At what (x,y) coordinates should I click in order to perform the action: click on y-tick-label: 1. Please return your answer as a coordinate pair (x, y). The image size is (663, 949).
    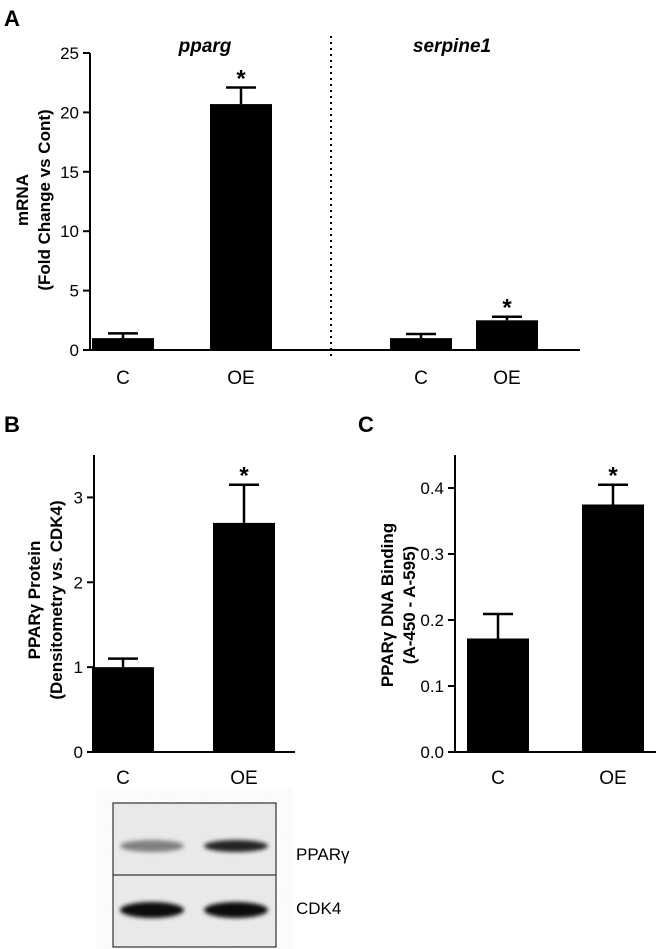
    Looking at the image, I should click on (78, 667).